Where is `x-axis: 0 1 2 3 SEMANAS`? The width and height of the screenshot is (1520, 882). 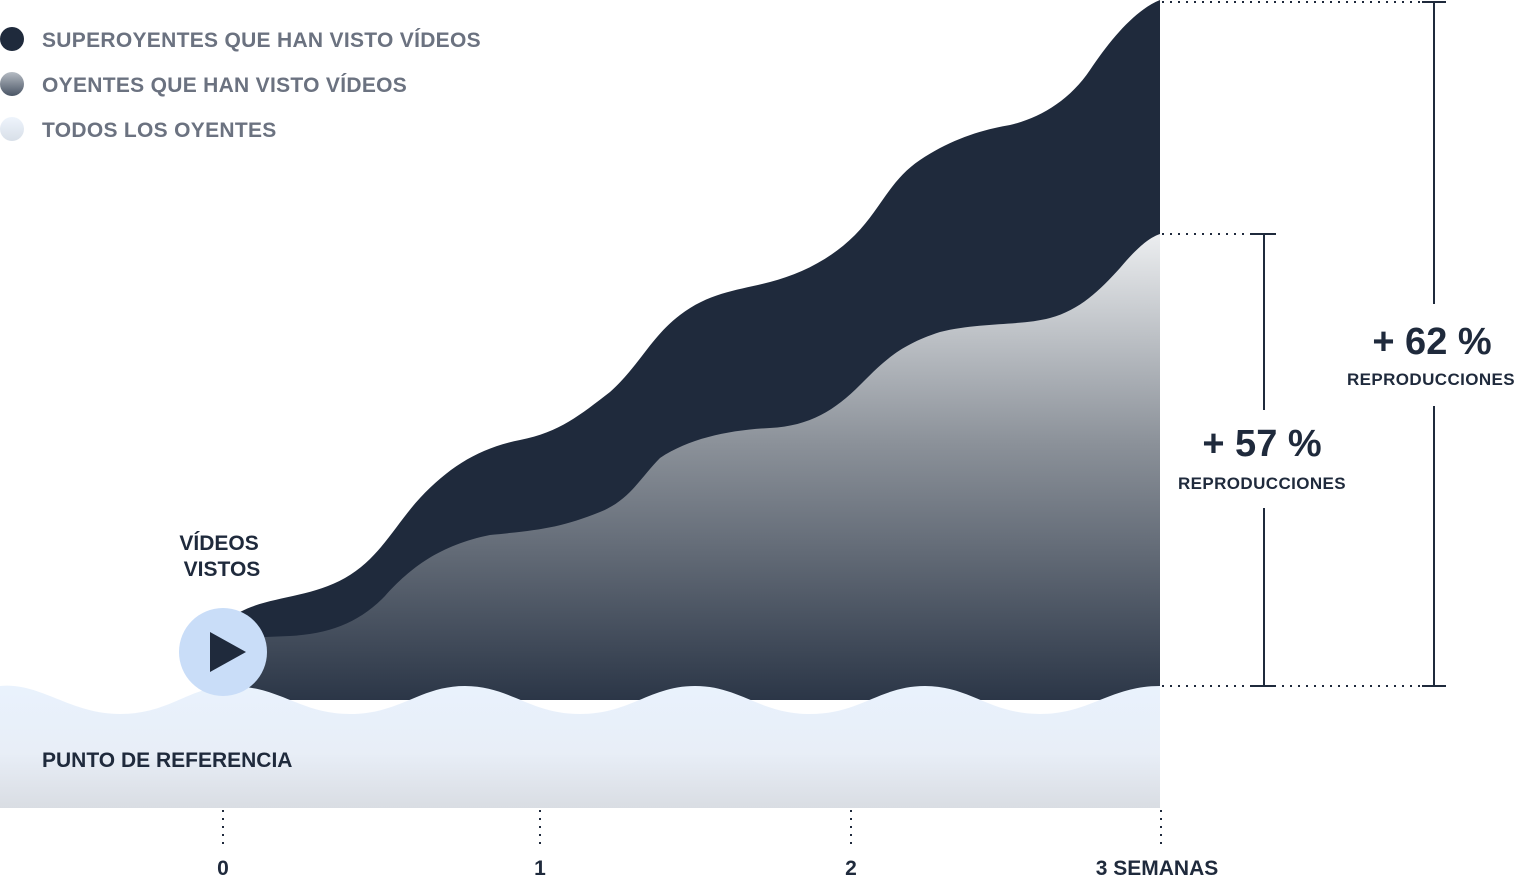 x-axis: 0 1 2 3 SEMANAS is located at coordinates (717, 845).